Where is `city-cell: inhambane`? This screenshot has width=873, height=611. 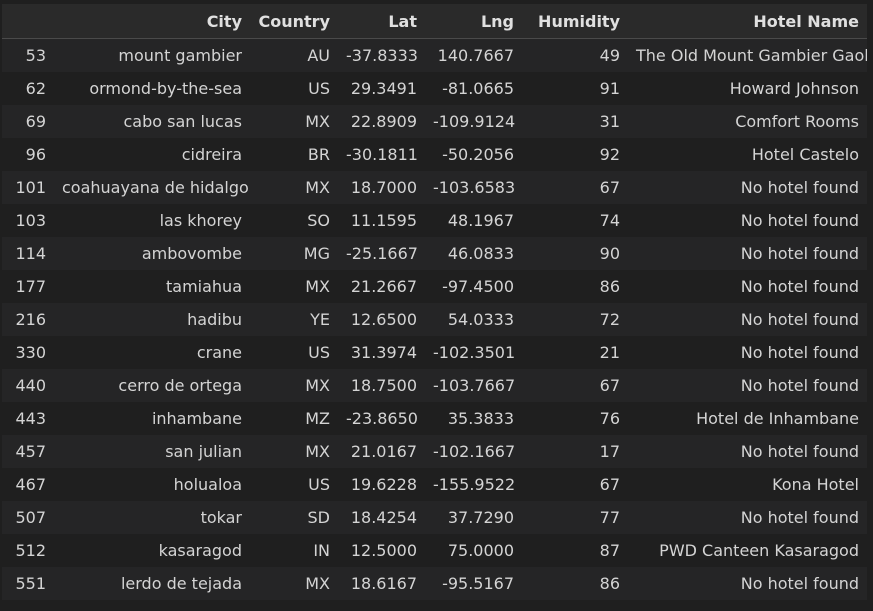 city-cell: inhambane is located at coordinates (152, 418).